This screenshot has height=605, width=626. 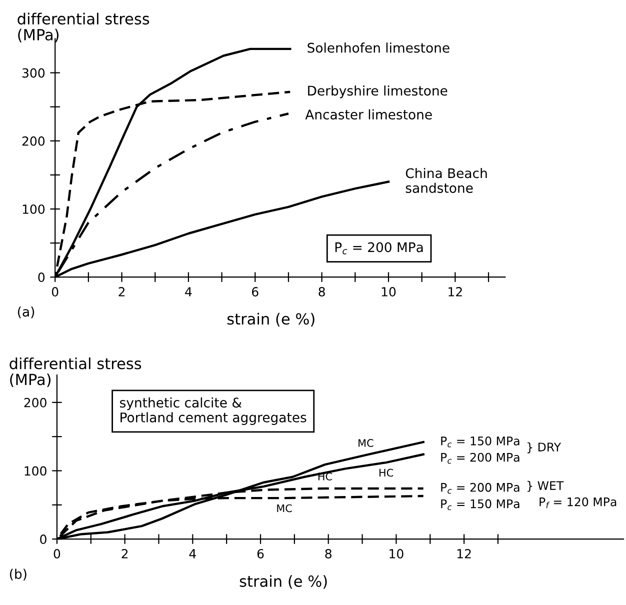 I want to click on series-label: Derbyshire limestone, so click(x=378, y=91).